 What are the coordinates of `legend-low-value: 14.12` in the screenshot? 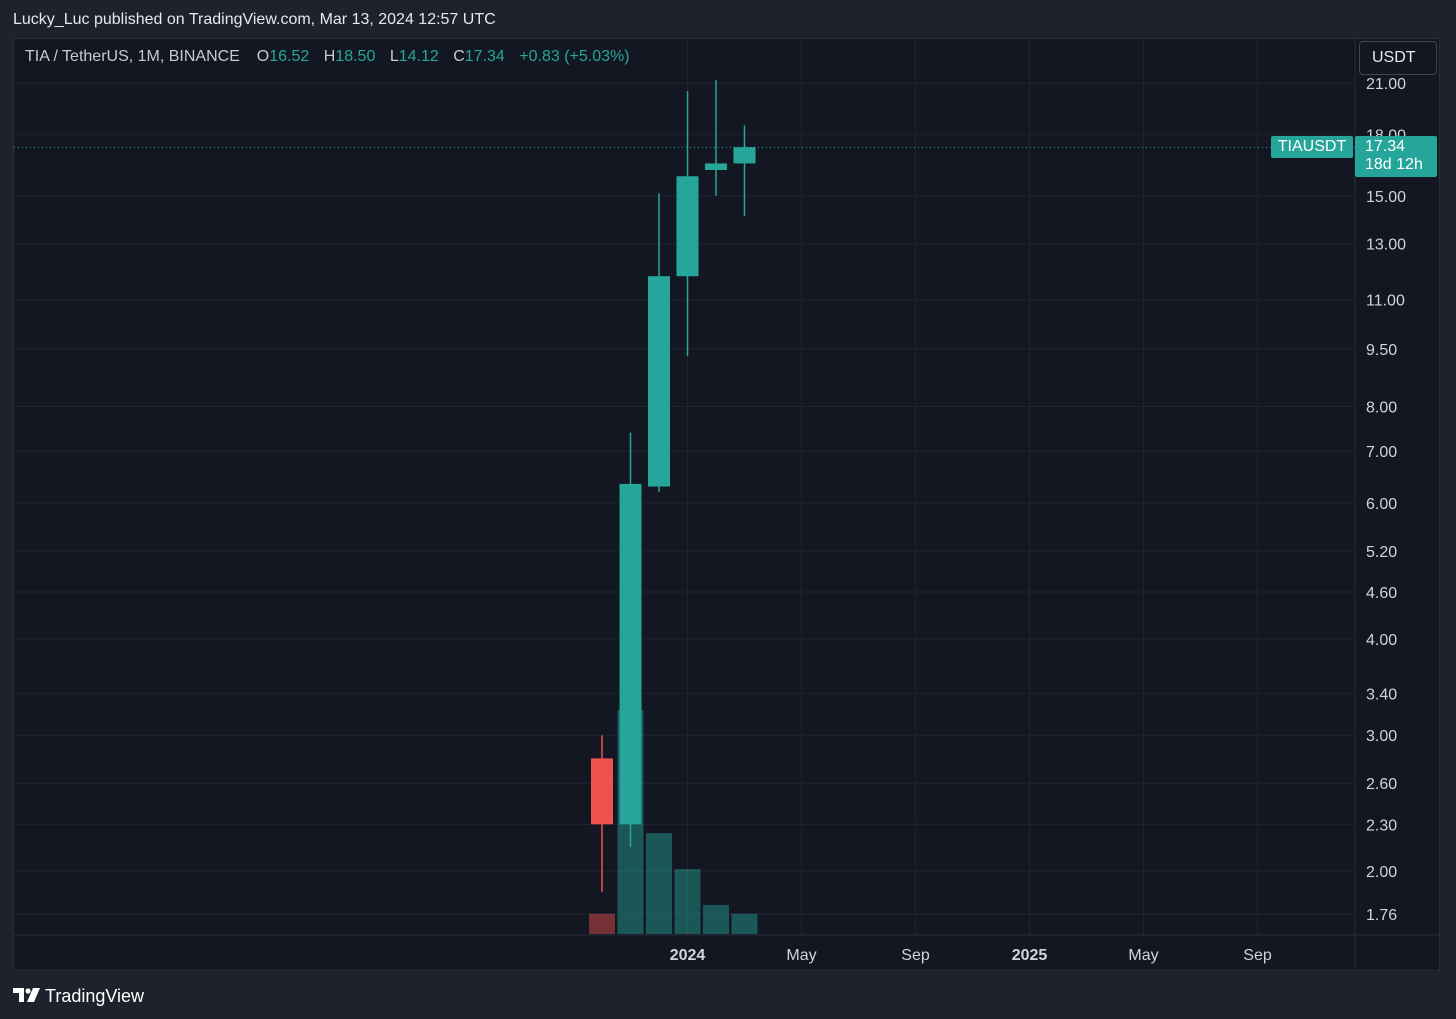 It's located at (418, 56).